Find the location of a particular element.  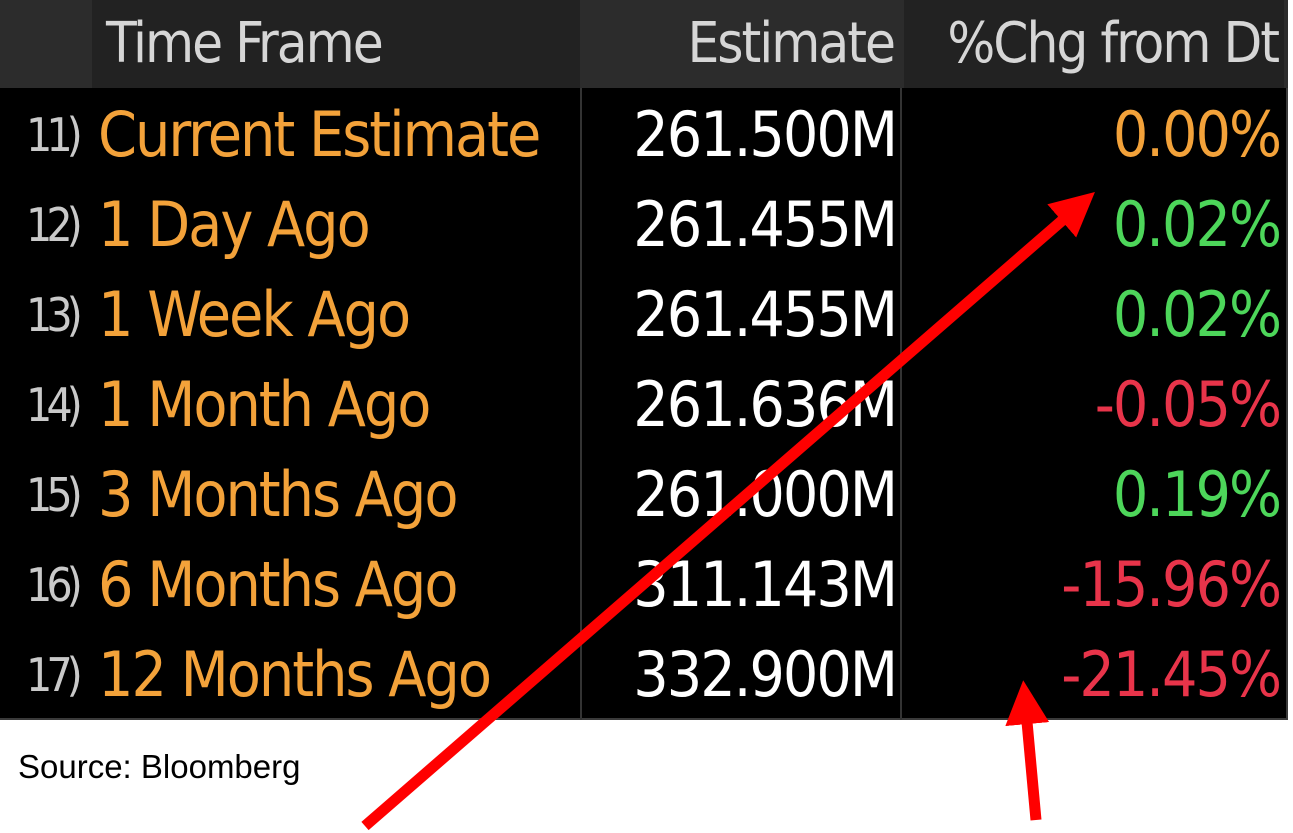

row-time-frame: 3 Months Ago is located at coordinates (278, 494).